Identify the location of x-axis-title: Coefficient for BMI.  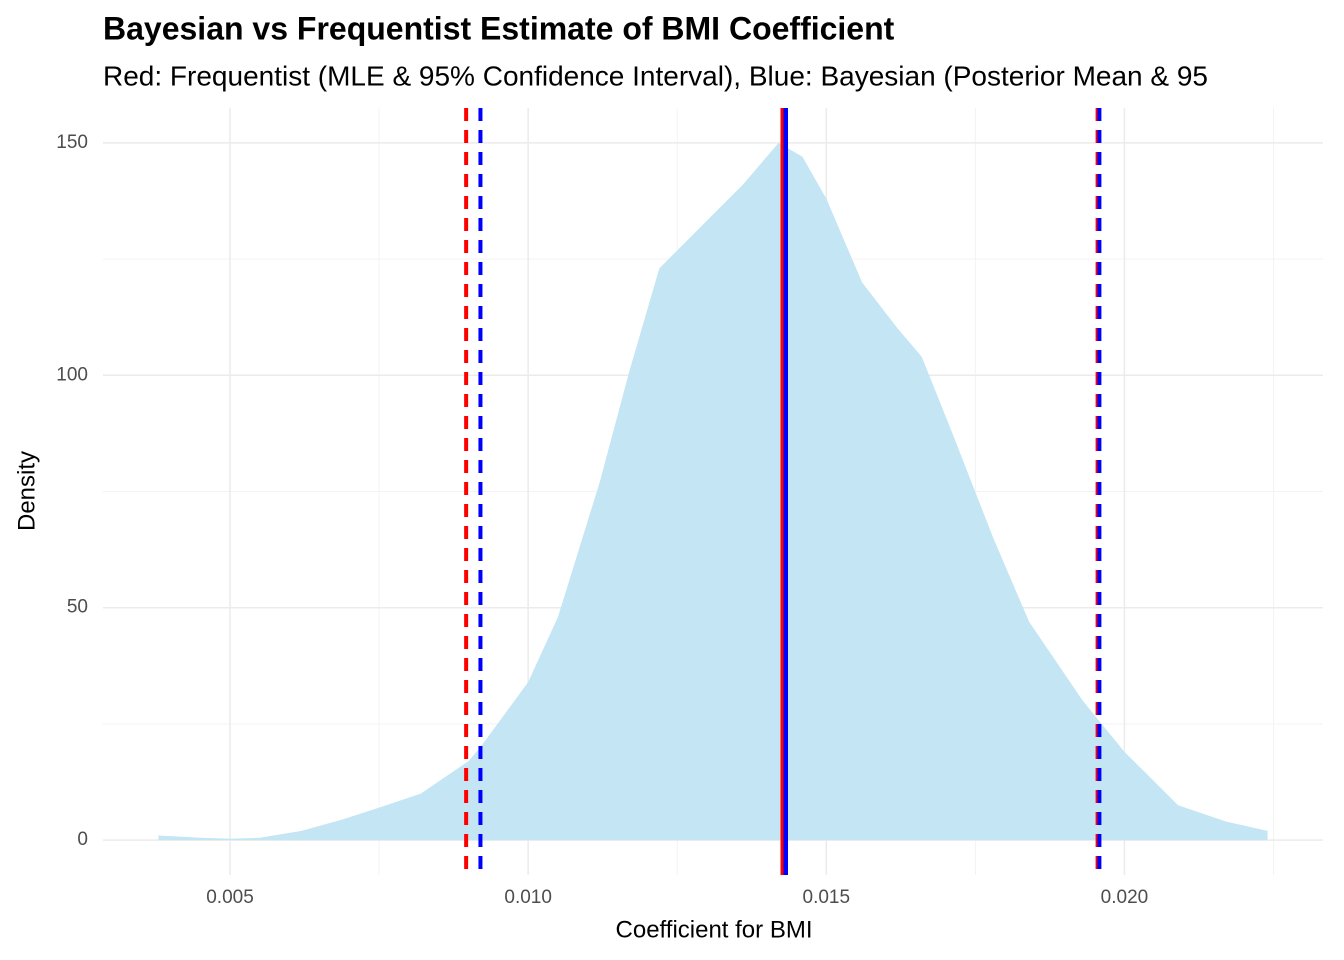
(714, 929).